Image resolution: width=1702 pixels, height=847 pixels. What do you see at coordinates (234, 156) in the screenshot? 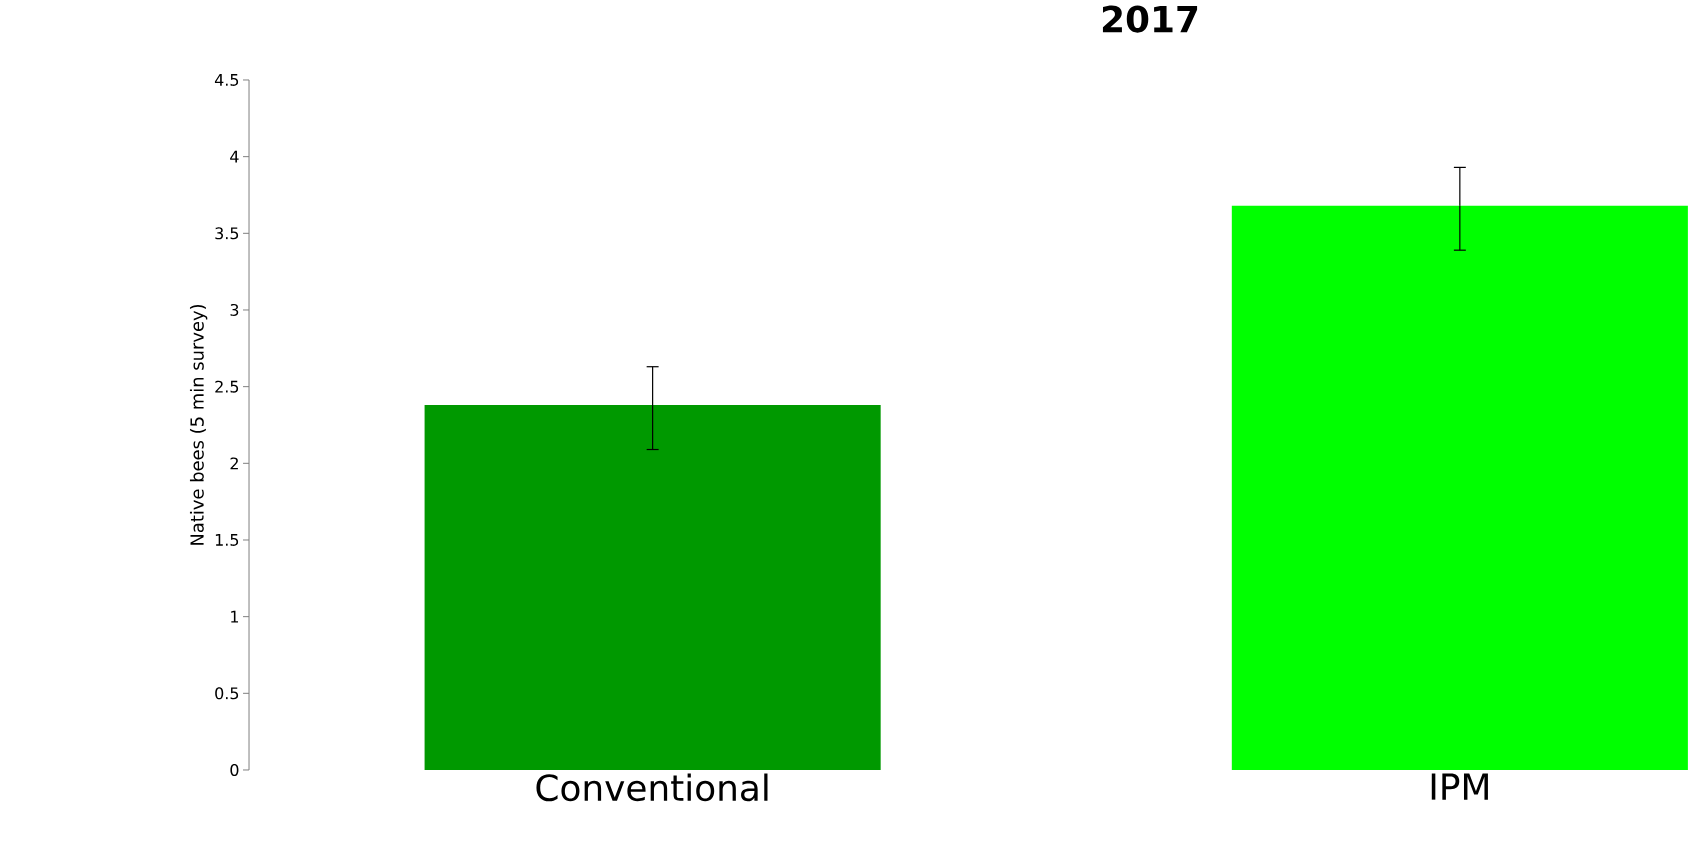
I see `y-tick-label: 4` at bounding box center [234, 156].